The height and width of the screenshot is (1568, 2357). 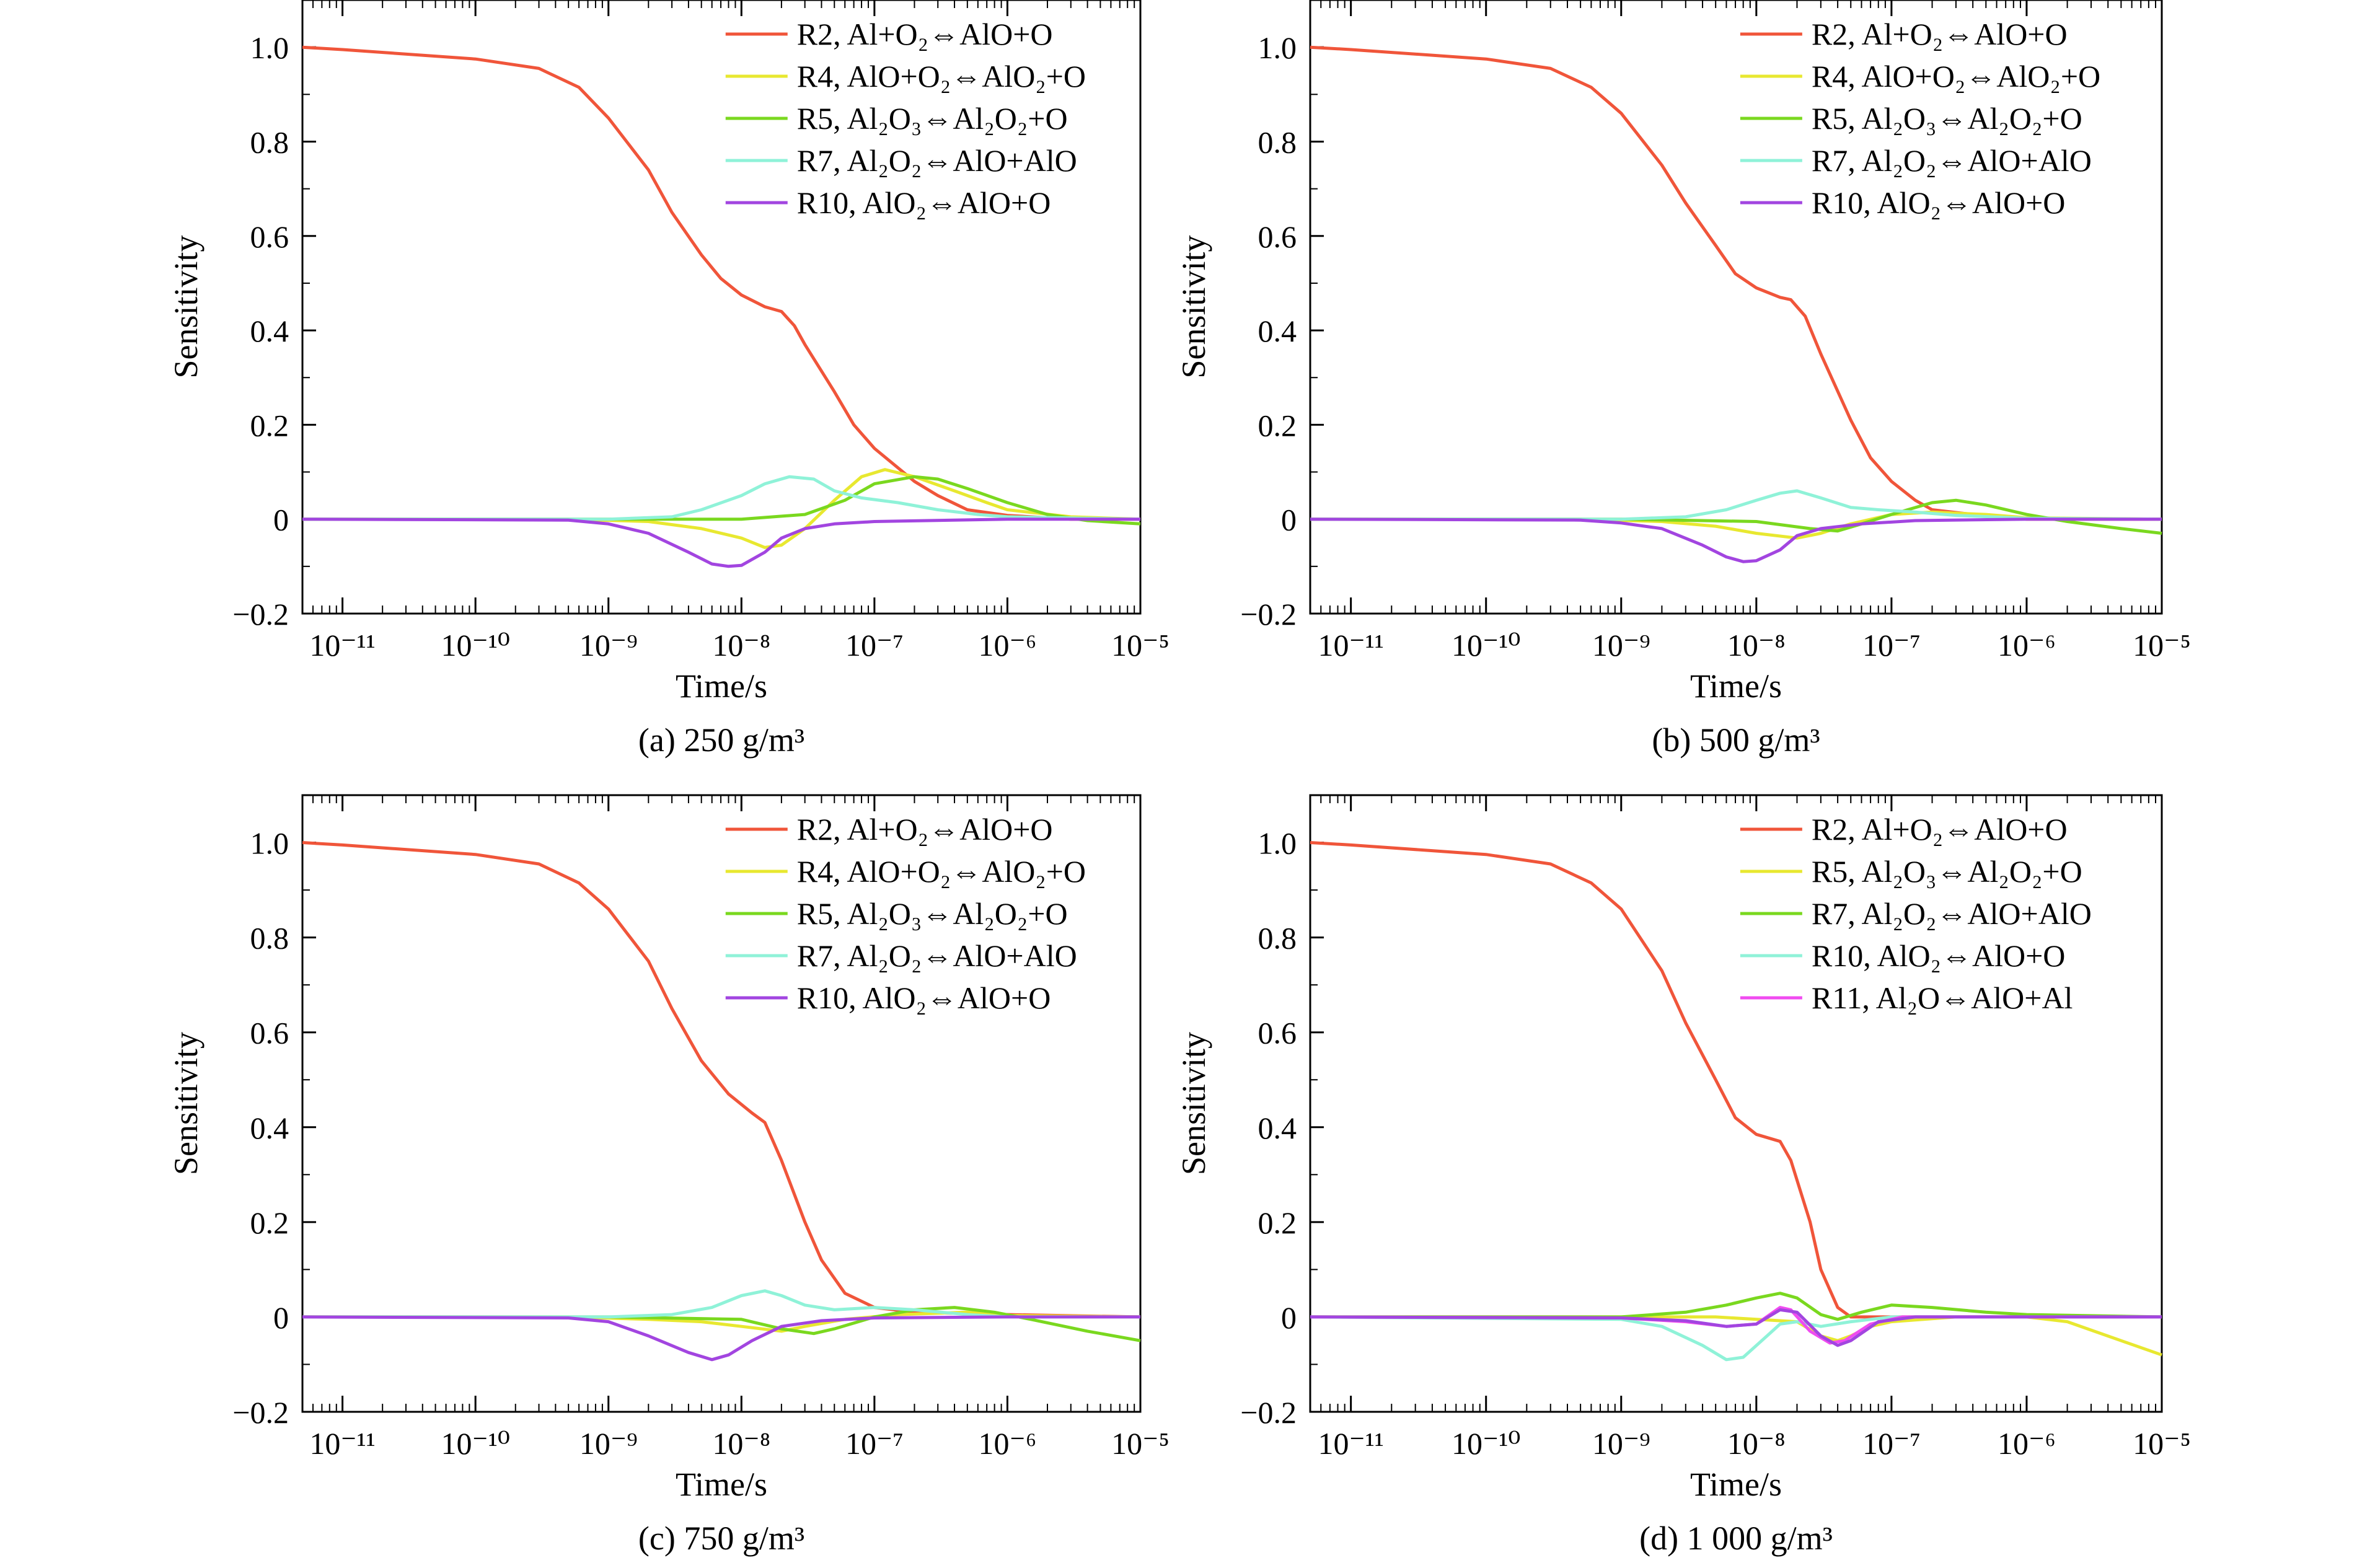 What do you see at coordinates (721, 740) in the screenshot?
I see `panel-caption: (a) 250 g/m³` at bounding box center [721, 740].